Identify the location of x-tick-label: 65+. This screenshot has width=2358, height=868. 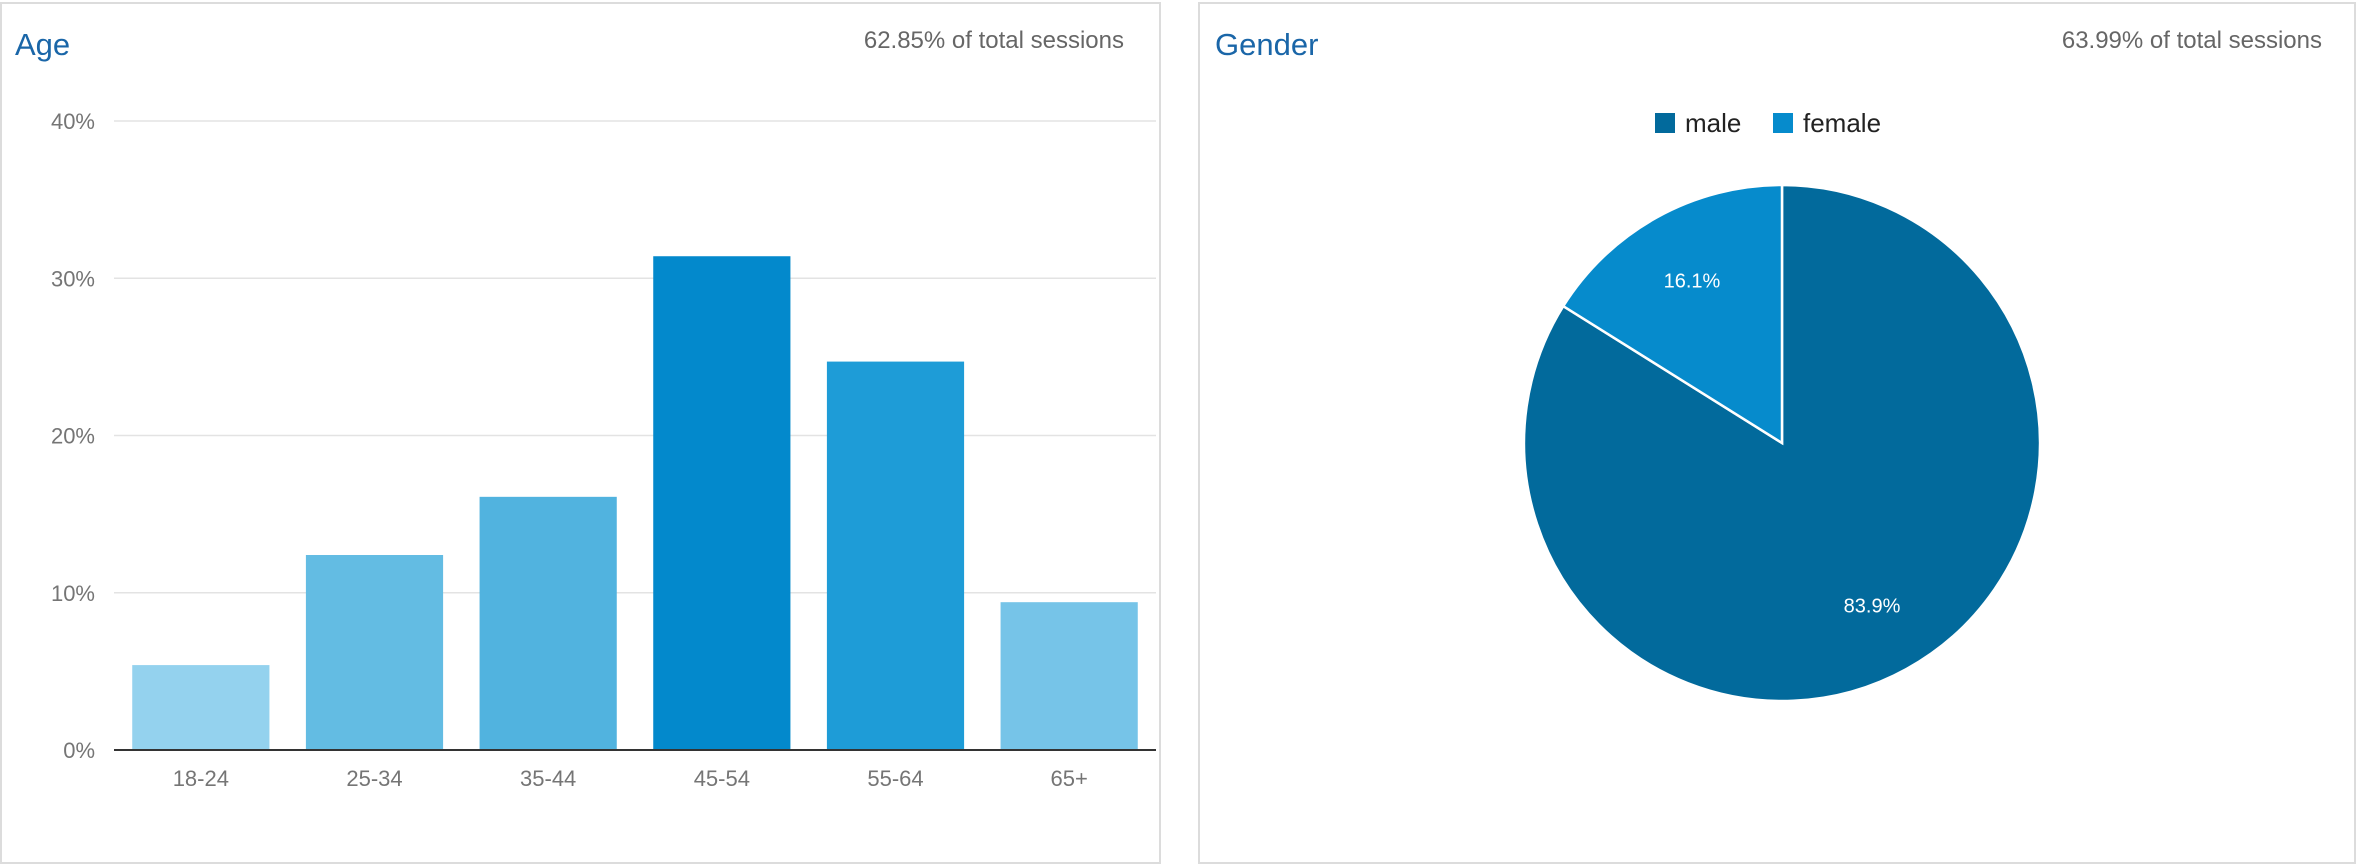
(1069, 778).